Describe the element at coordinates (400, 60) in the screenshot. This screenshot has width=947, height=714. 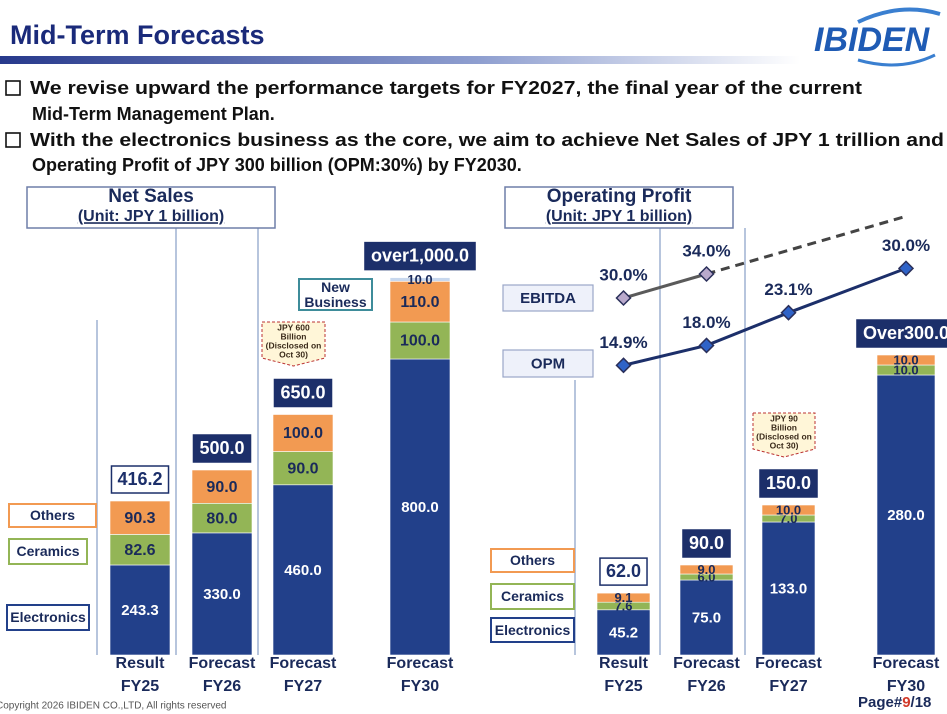
I see `title-underline` at that location.